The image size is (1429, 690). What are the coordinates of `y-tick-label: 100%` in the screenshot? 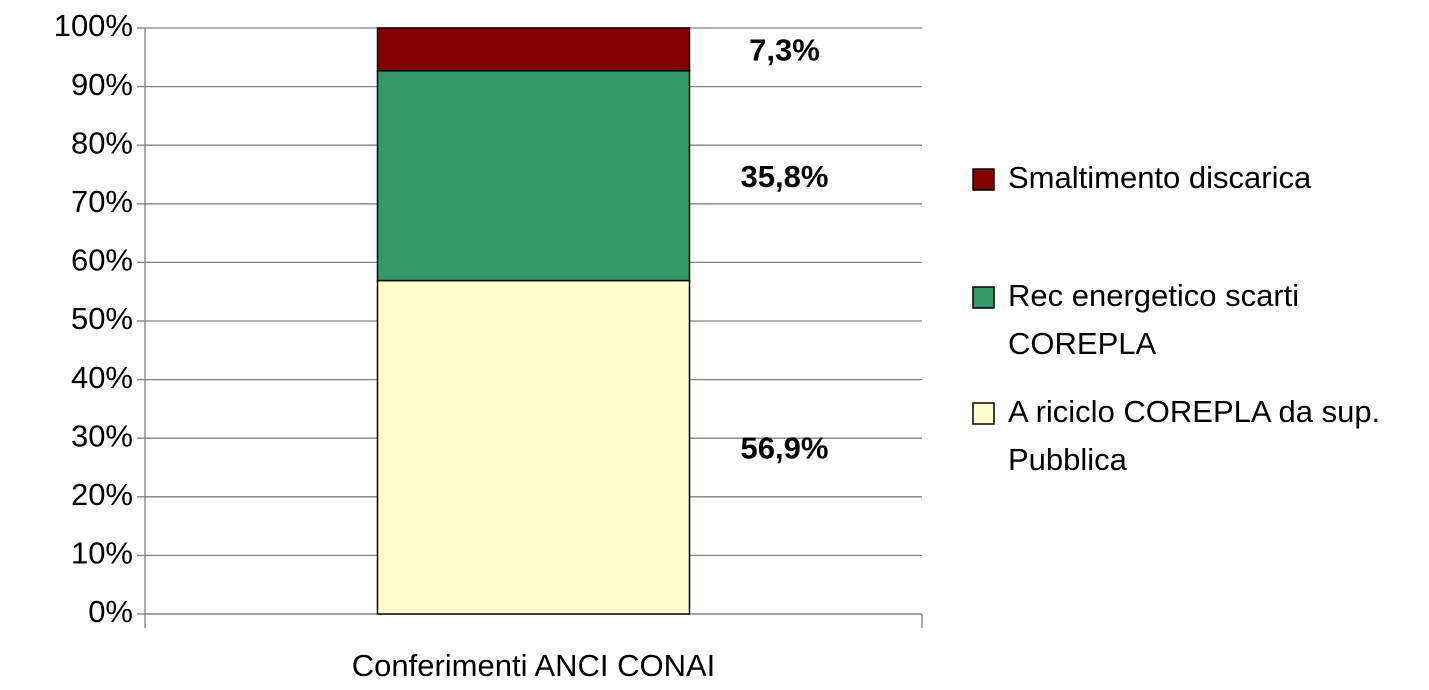 It's located at (93, 25).